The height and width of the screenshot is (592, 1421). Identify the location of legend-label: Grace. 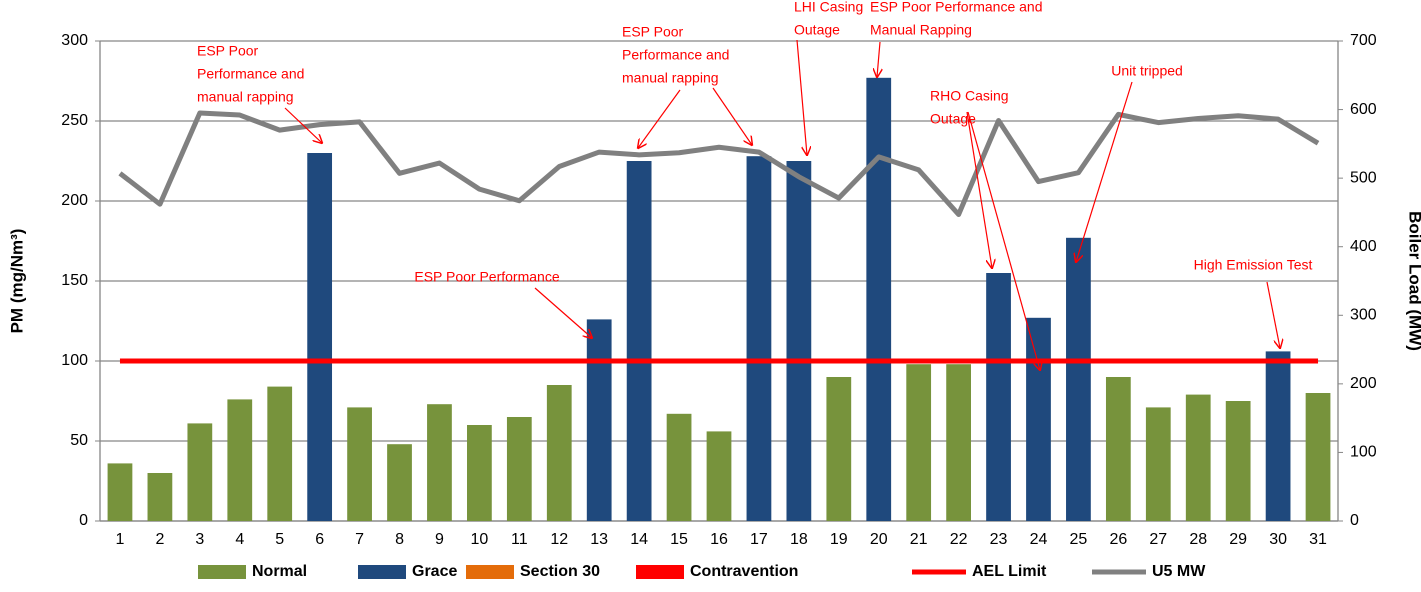
(434, 571).